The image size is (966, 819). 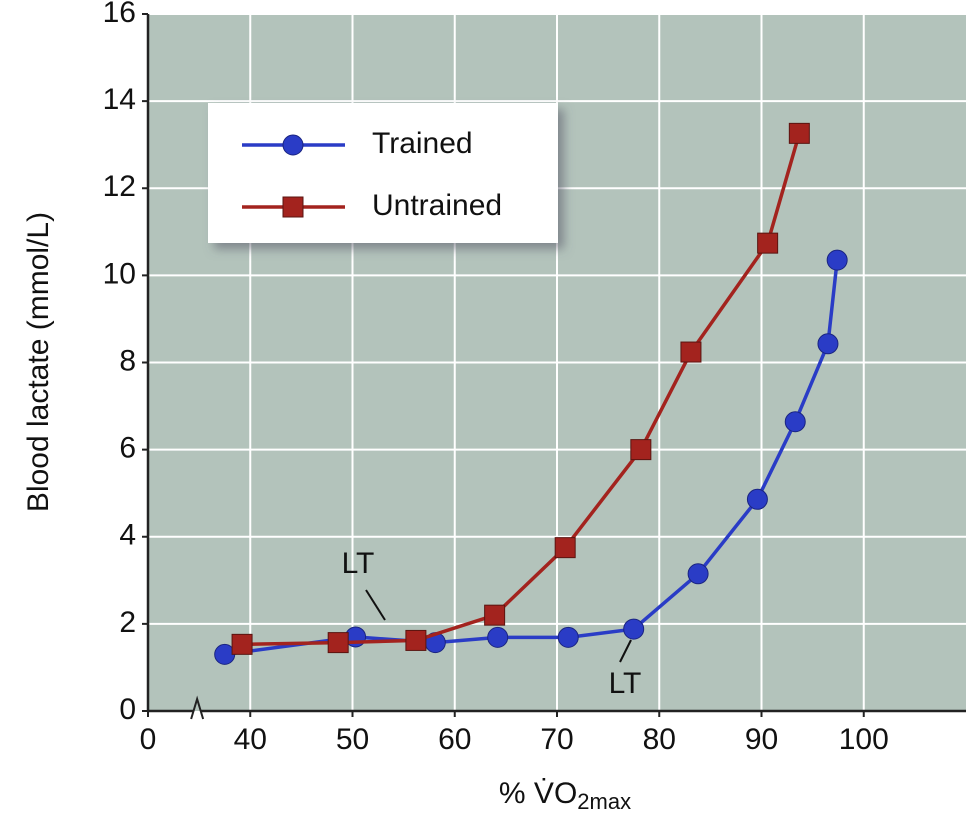 I want to click on axis-break, so click(x=197, y=707).